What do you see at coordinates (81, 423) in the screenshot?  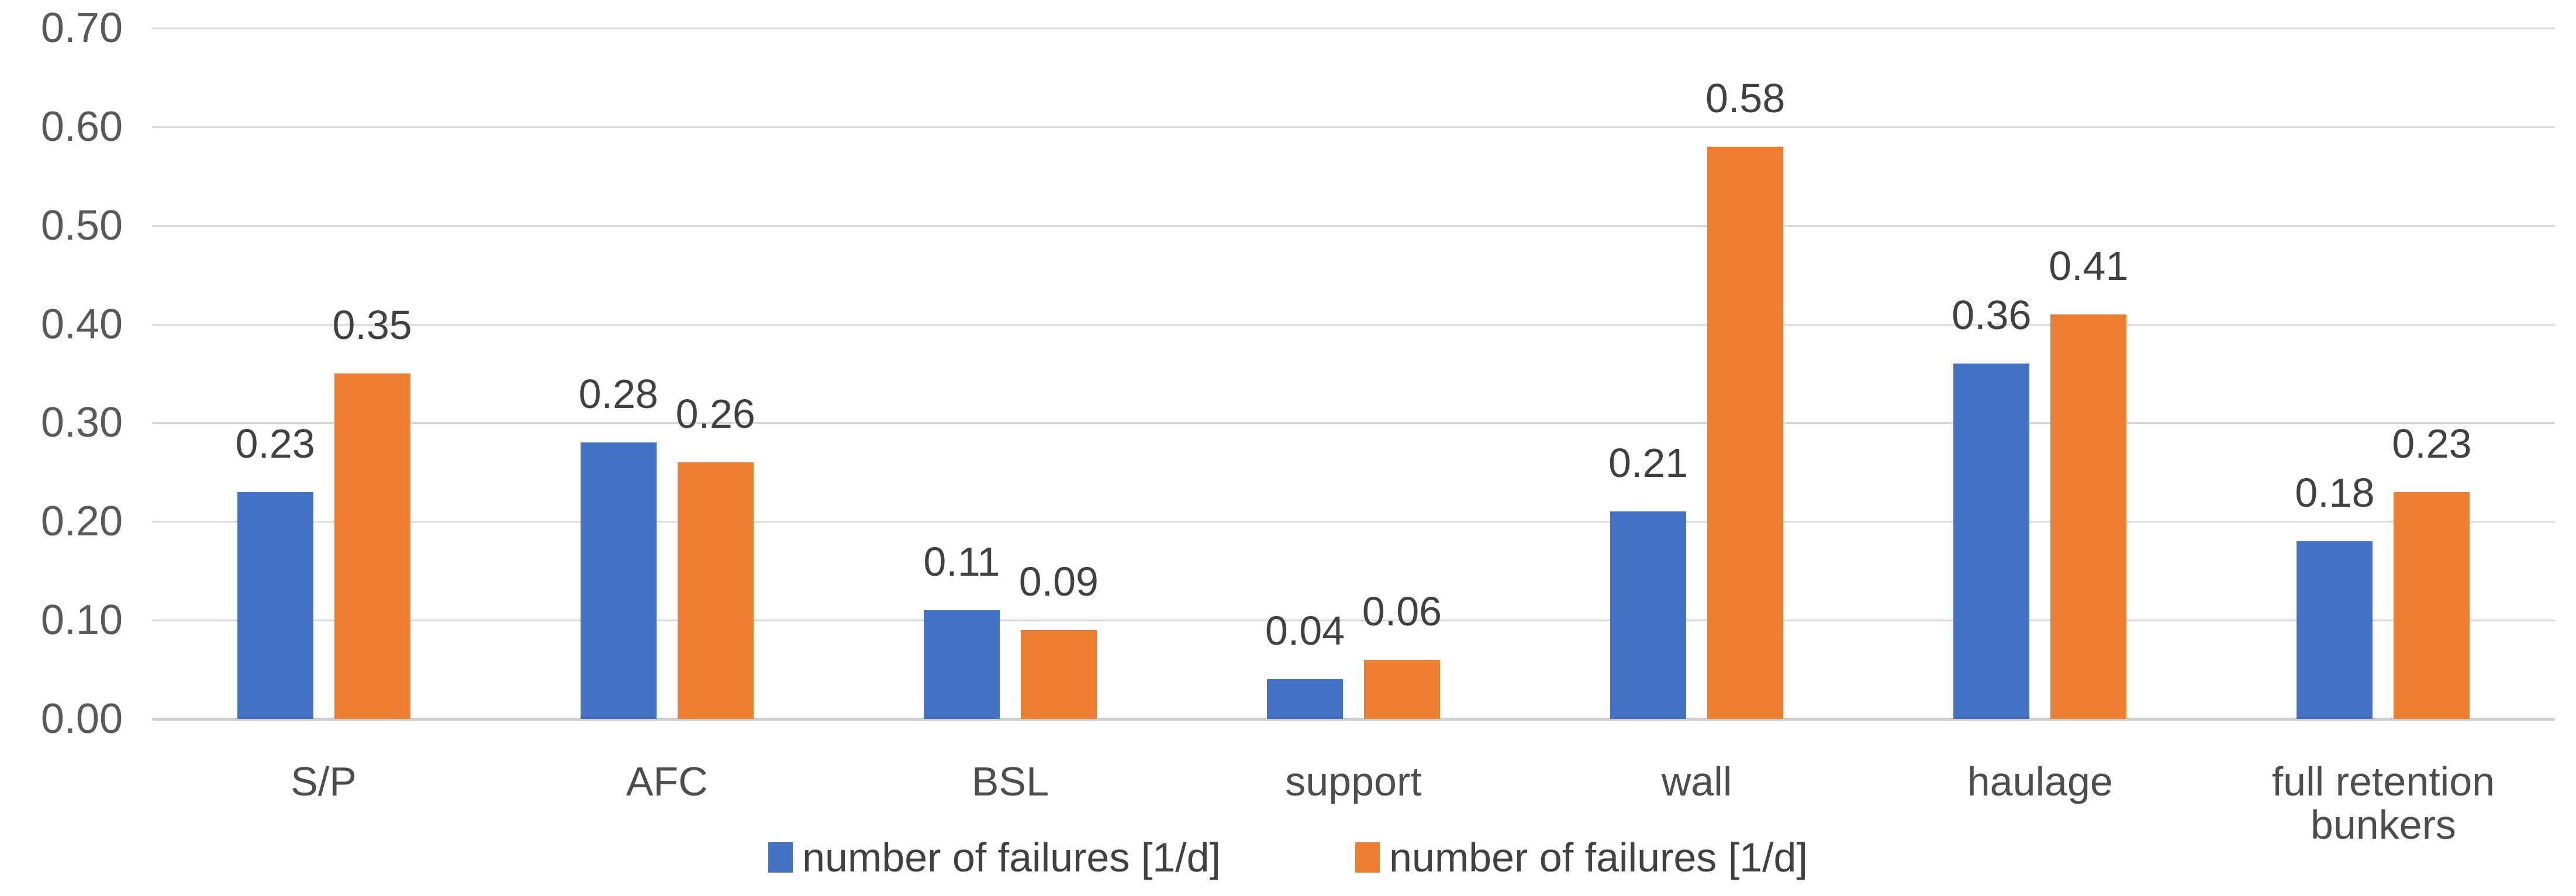 I see `y-axis-tick-label: 0.30` at bounding box center [81, 423].